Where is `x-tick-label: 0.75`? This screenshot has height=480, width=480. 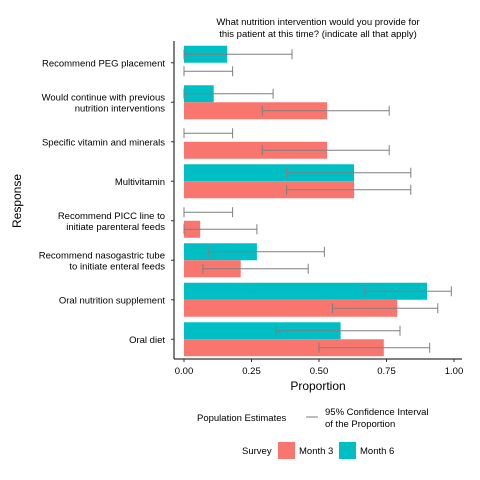
x-tick-label: 0.75 is located at coordinates (386, 371).